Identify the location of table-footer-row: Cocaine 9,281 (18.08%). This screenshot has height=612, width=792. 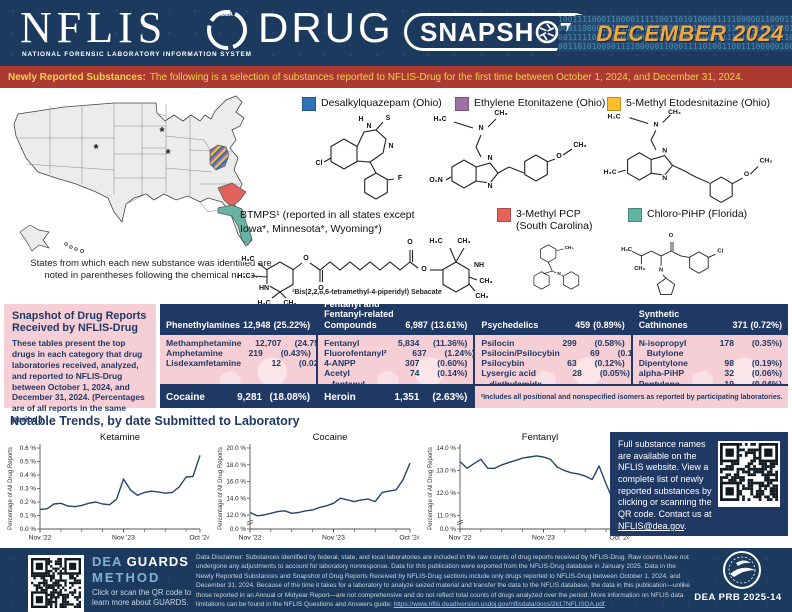
(238, 397).